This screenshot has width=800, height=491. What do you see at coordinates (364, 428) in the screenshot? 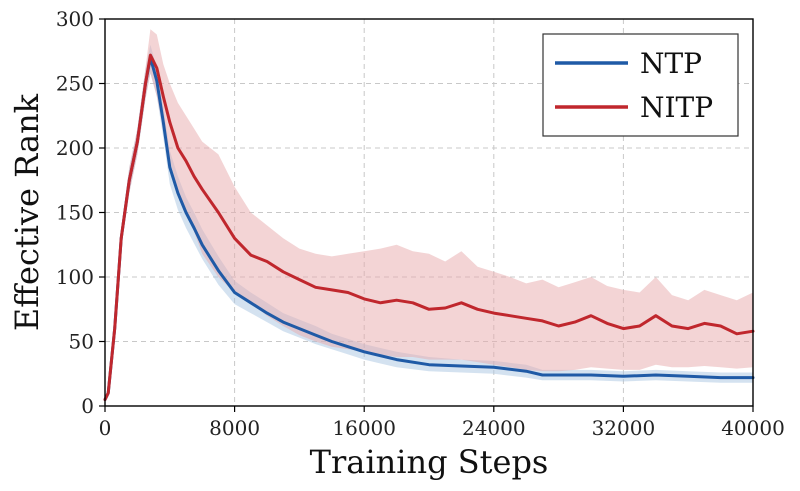
I see `x-tick-label: 16000` at bounding box center [364, 428].